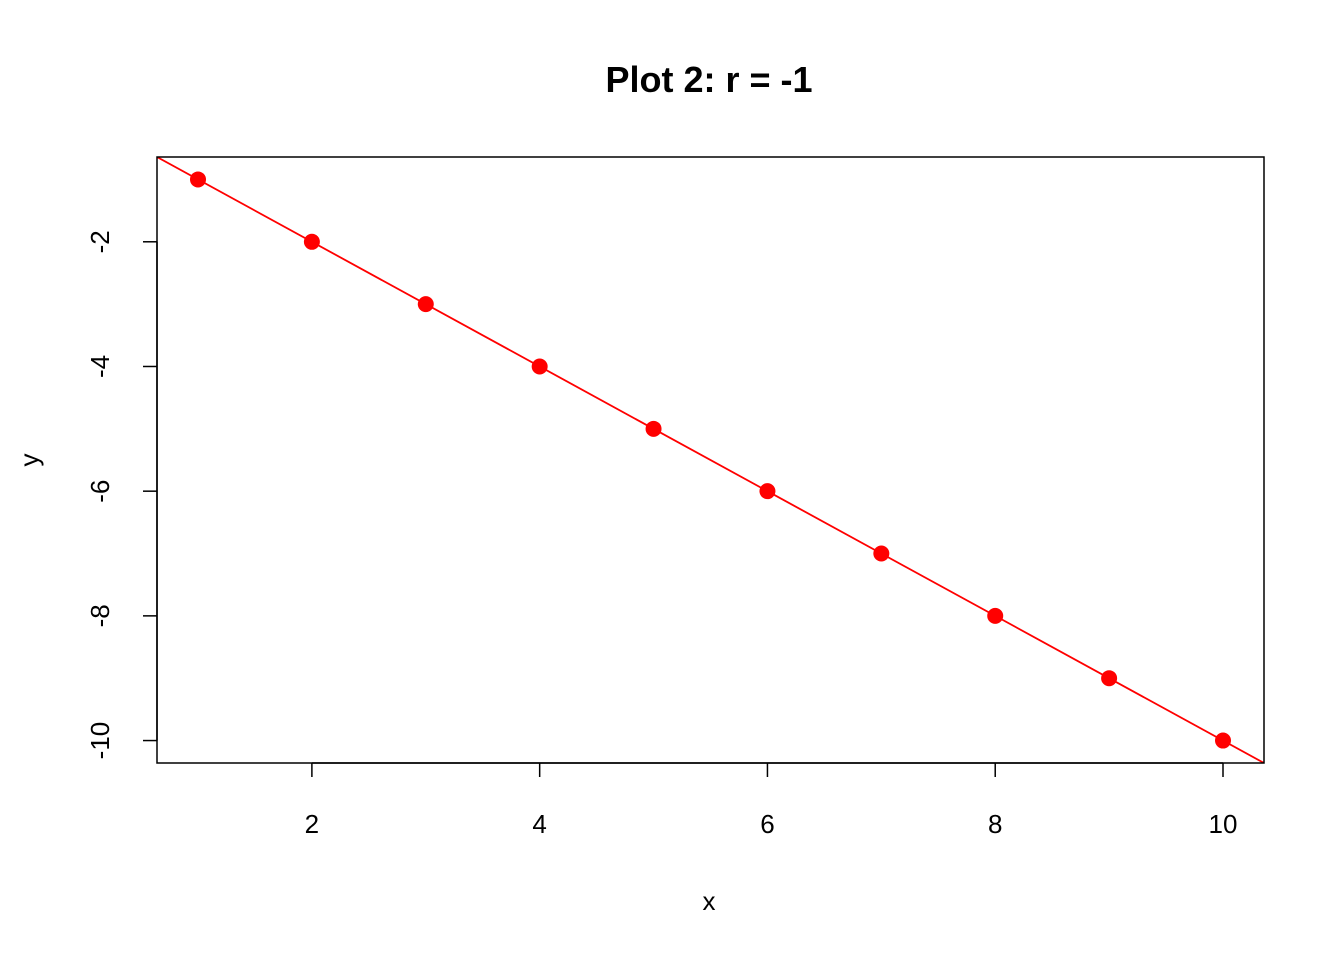 This screenshot has width=1344, height=960. Describe the element at coordinates (100, 741) in the screenshot. I see `y-tick-label: -10` at that location.